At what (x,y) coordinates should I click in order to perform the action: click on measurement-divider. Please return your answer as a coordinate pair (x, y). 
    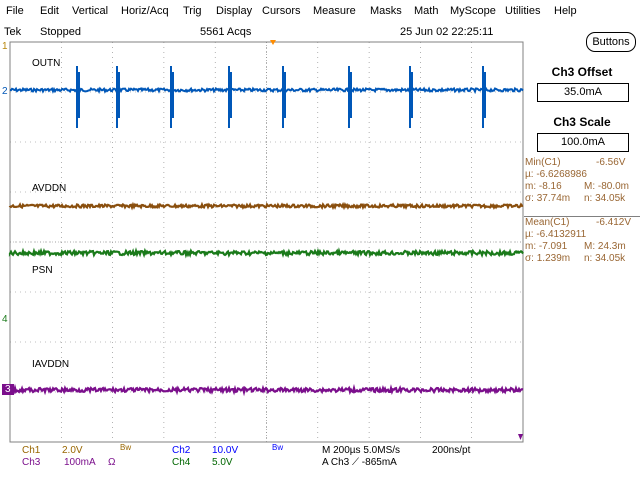
    Looking at the image, I should click on (582, 216).